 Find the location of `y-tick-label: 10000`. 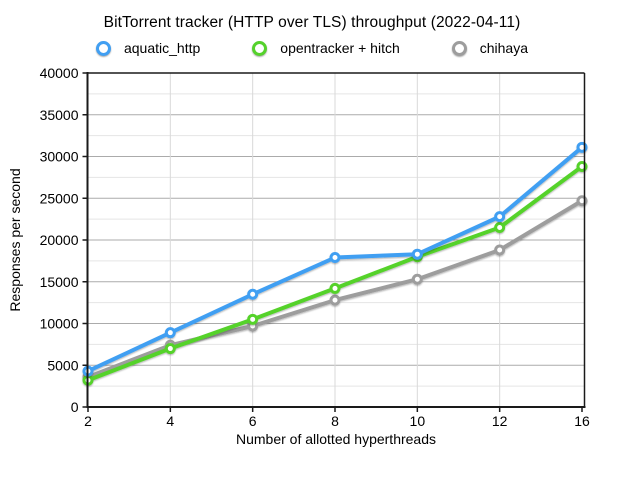

y-tick-label: 10000 is located at coordinates (59, 324).